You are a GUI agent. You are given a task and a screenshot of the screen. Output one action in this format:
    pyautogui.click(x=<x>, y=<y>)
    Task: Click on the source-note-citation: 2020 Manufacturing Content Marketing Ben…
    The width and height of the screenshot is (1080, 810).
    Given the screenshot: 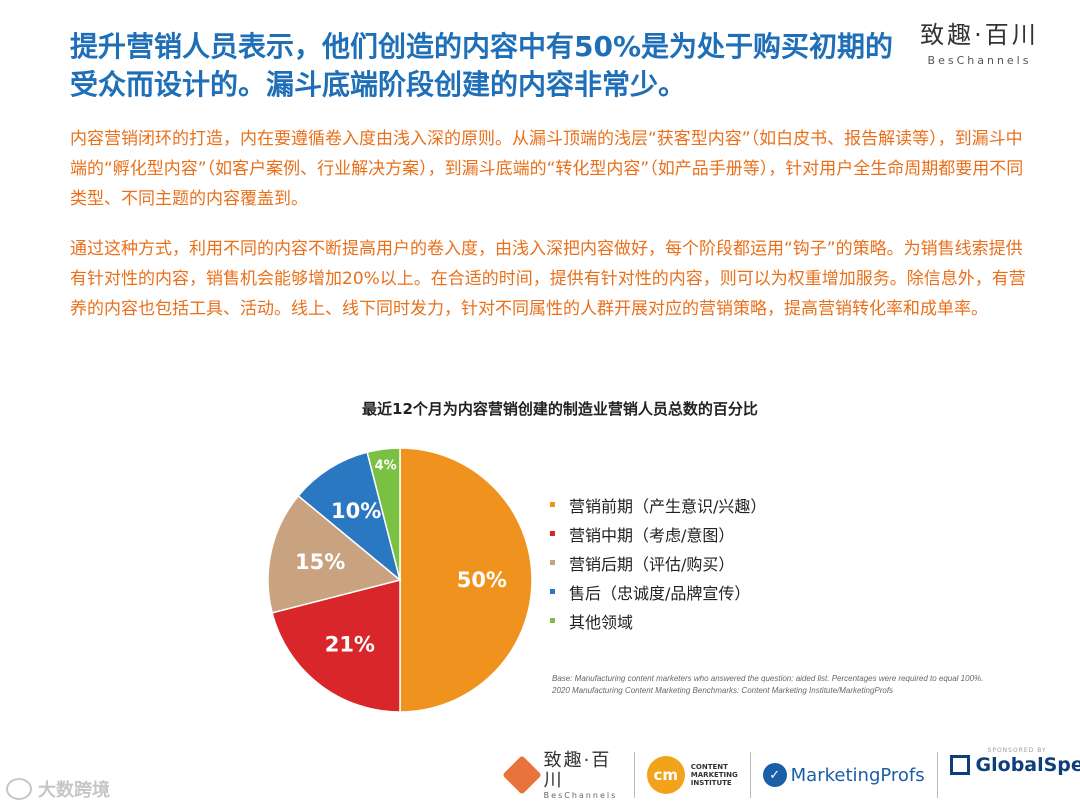 What is the action you would take?
    pyautogui.click(x=723, y=690)
    